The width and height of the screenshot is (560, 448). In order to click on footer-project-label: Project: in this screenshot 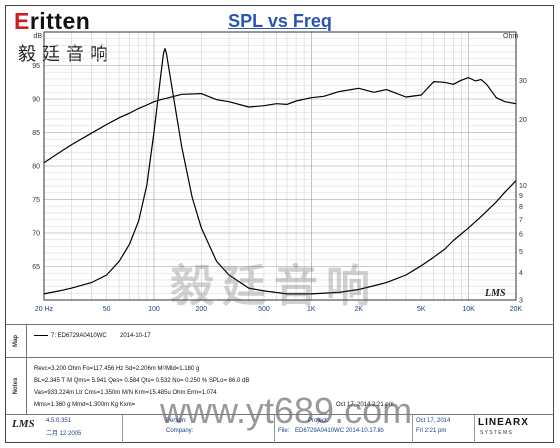, I will do `click(318, 421)`.